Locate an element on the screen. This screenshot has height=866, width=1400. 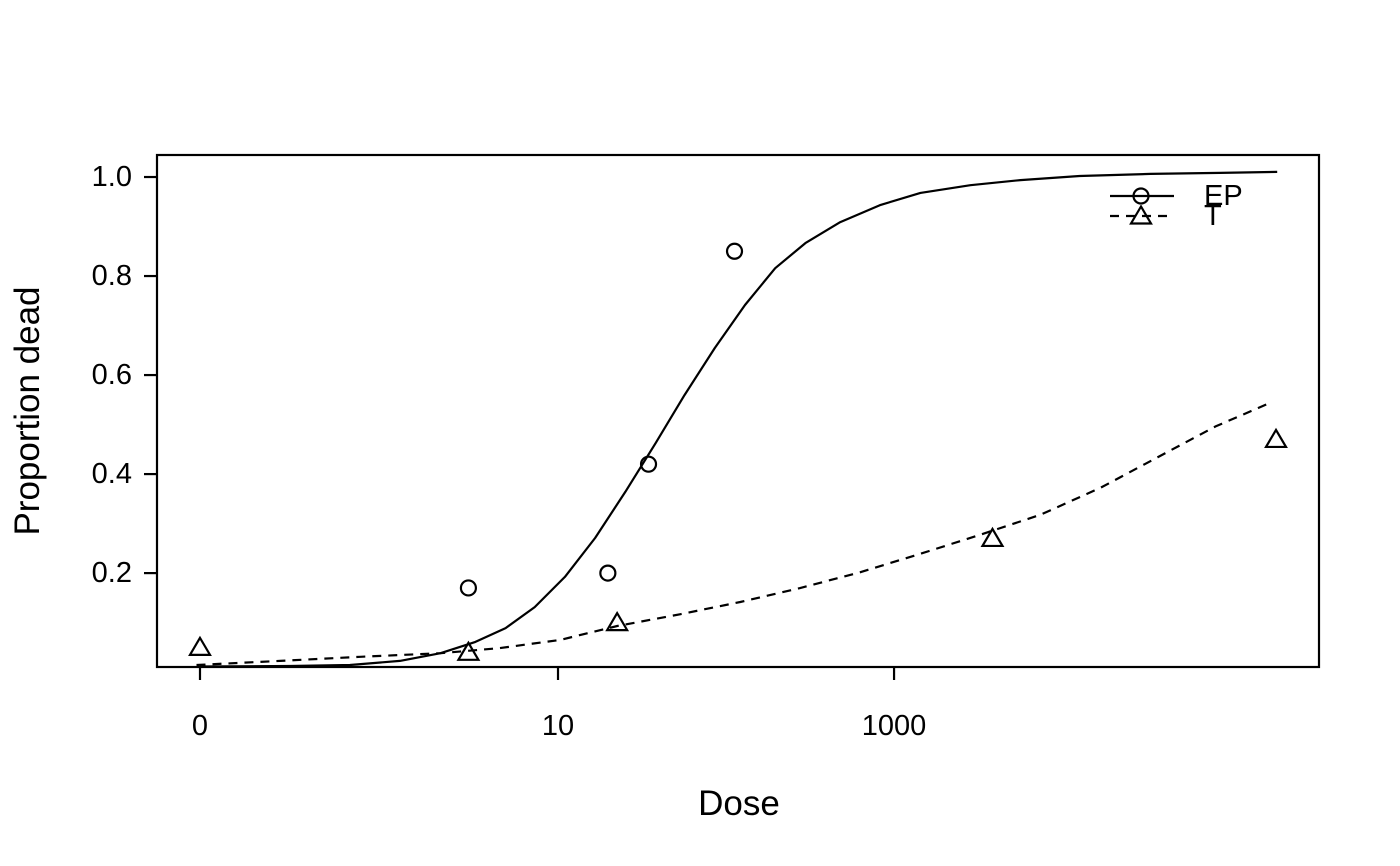
y-axis-title: Proportion dead is located at coordinates (27, 411).